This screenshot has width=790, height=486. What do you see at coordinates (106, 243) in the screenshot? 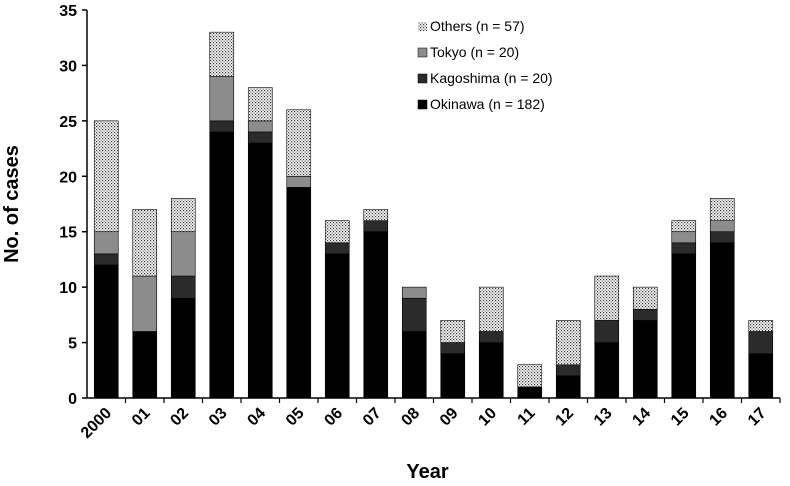
I see `bar-segment-tokyo-2000` at bounding box center [106, 243].